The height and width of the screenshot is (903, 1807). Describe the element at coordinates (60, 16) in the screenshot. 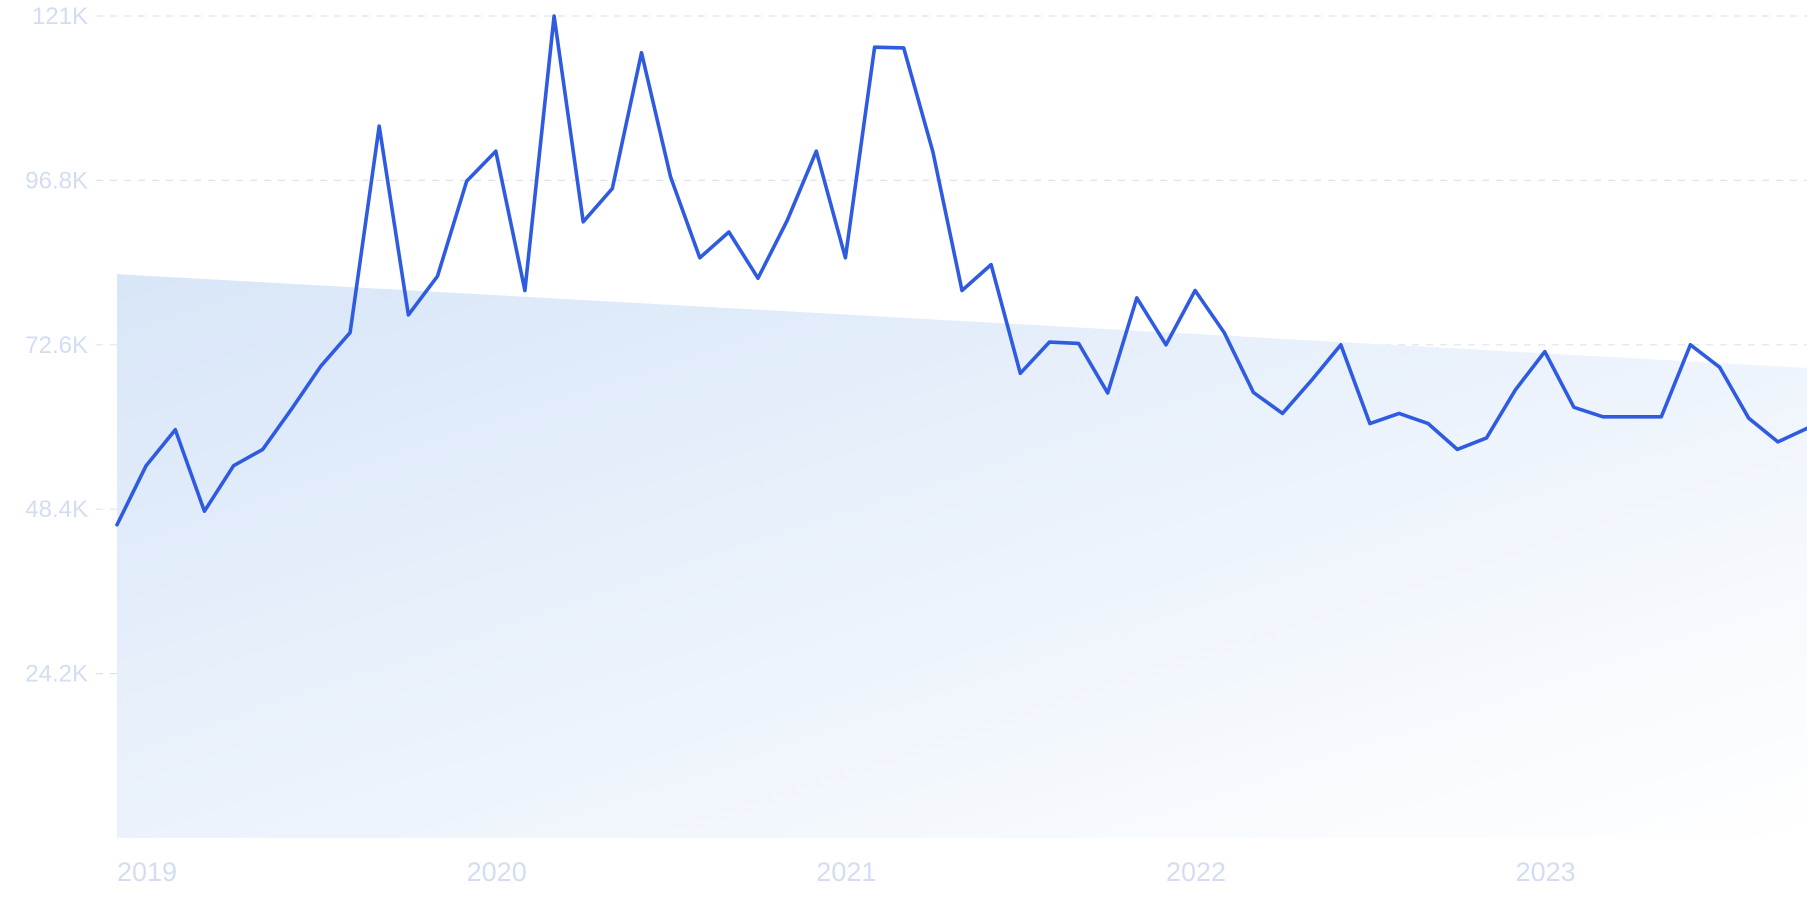

I see `y-tick-label: 121K` at that location.